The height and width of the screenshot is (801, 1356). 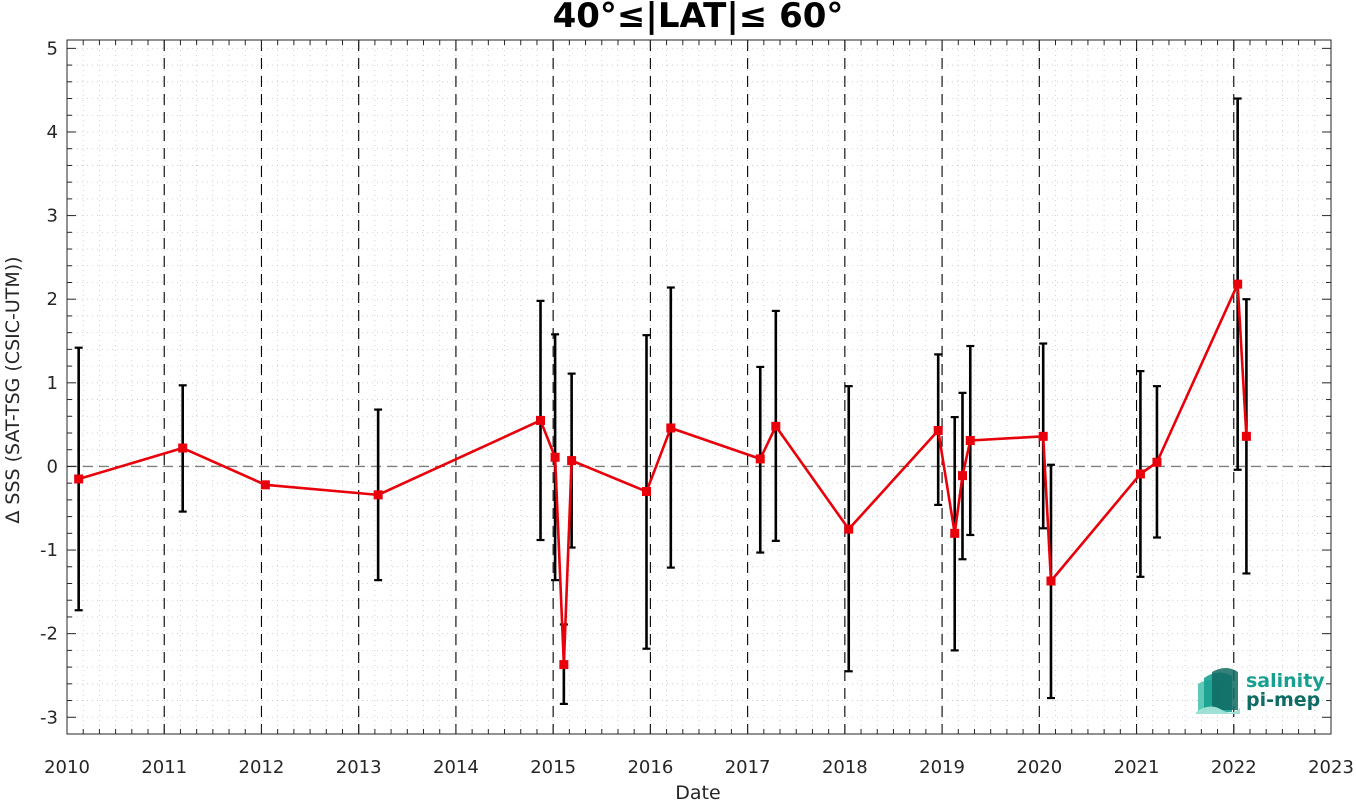 I want to click on y-tick-label: 0, so click(x=52, y=466).